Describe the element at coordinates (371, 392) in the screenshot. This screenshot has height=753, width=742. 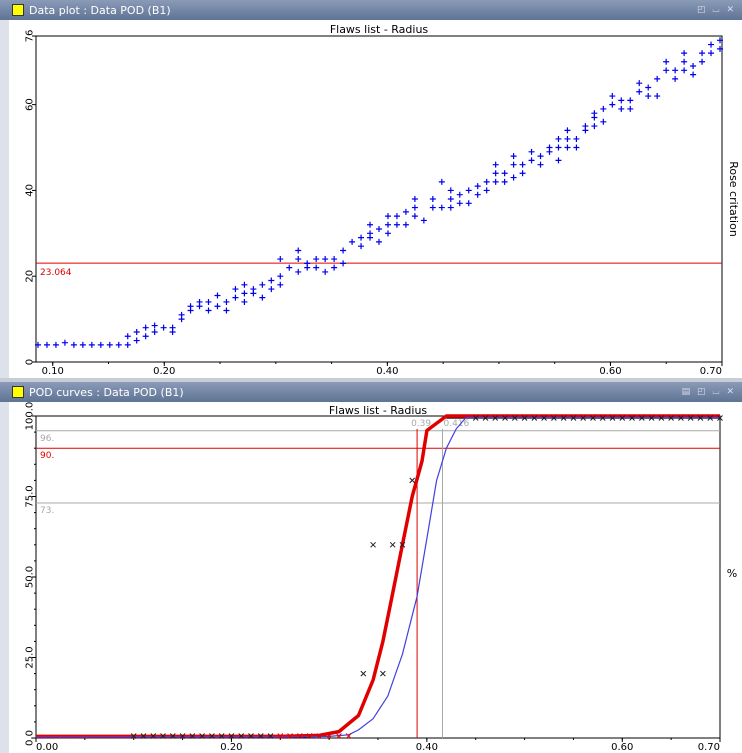
I see `pod-curves-titlebar: POD curves : Data POD (B1) ▤ ◰ ⌴ ✕` at that location.